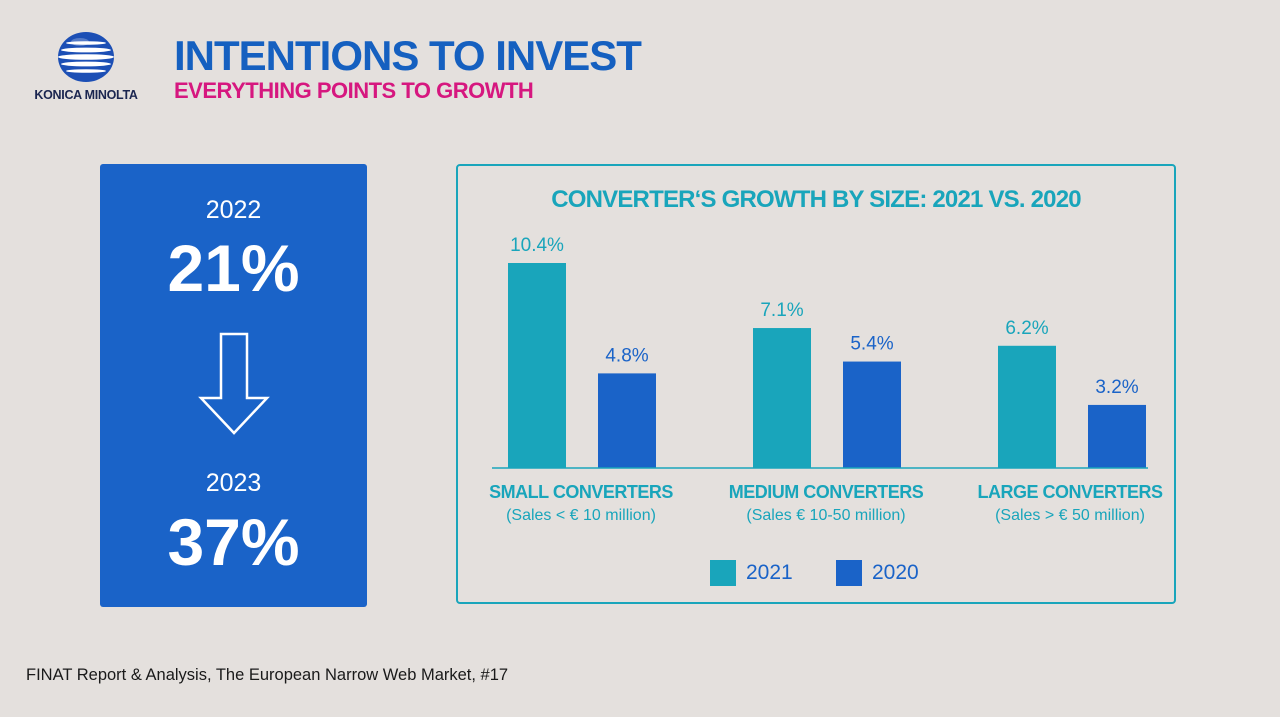  I want to click on stat-year-2023: 2023, so click(233, 483).